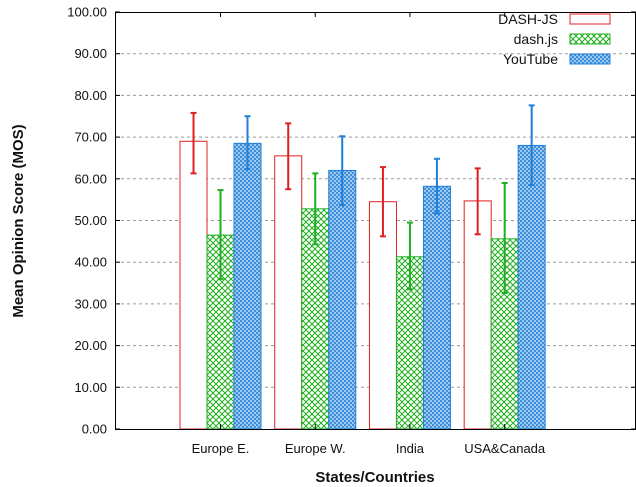 Image resolution: width=636 pixels, height=487 pixels. I want to click on x-axis-title: States/Countries, so click(374, 477).